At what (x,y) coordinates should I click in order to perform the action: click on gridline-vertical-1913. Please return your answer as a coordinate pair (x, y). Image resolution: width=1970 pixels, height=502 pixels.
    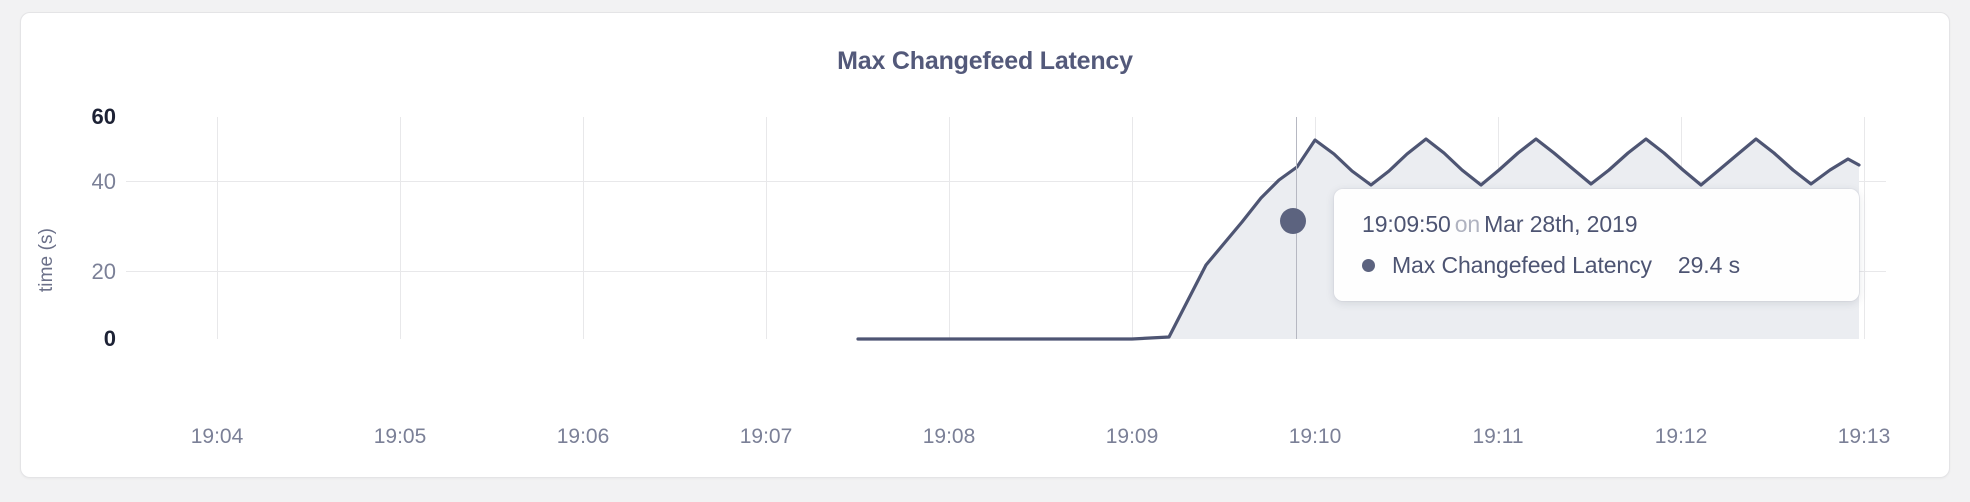
    Looking at the image, I should click on (1864, 228).